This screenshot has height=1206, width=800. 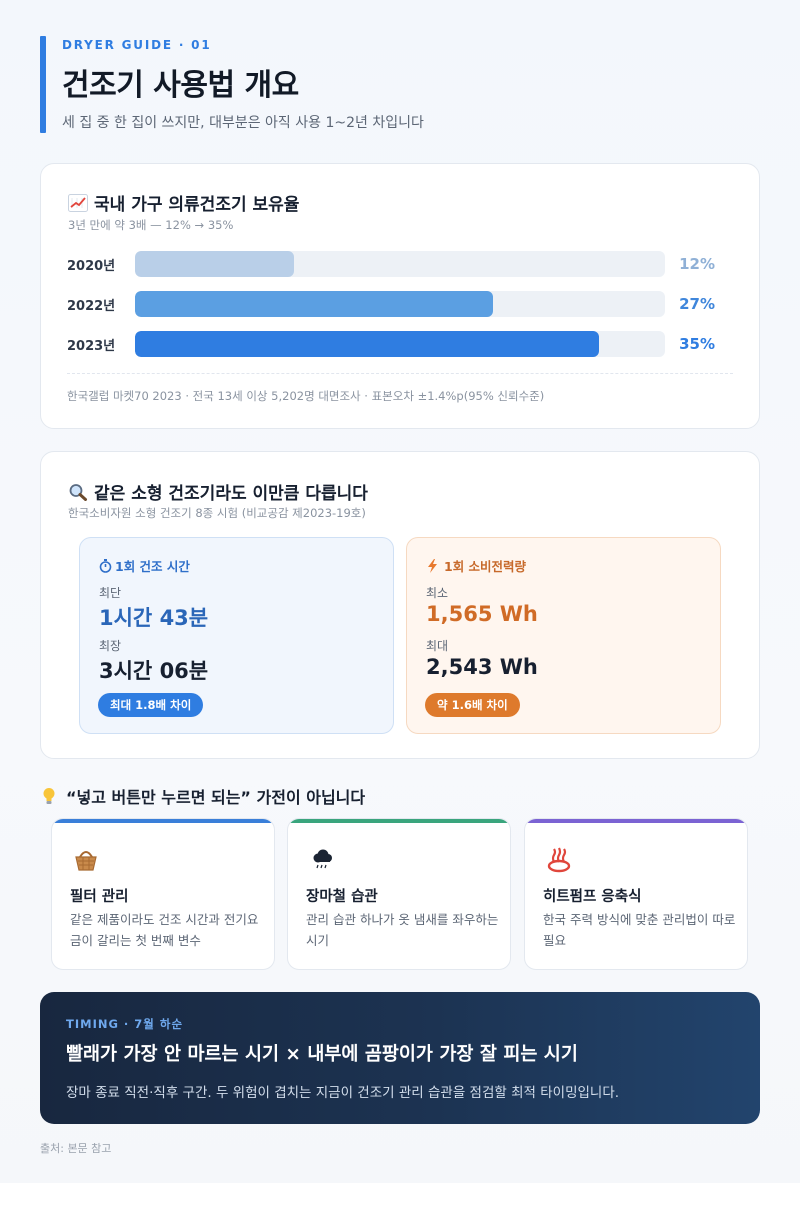 What do you see at coordinates (231, 494) in the screenshot?
I see `compare-title: 같은 소형 건조기라도 이만큼 다릅니다` at bounding box center [231, 494].